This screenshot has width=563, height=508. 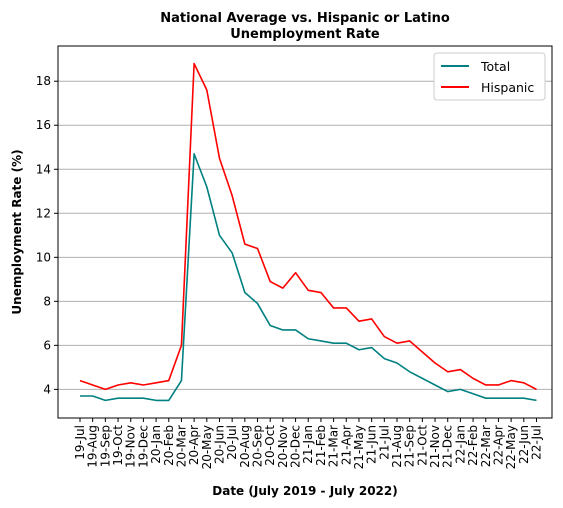 What do you see at coordinates (43, 125) in the screenshot?
I see `y-tick-label-16: 16` at bounding box center [43, 125].